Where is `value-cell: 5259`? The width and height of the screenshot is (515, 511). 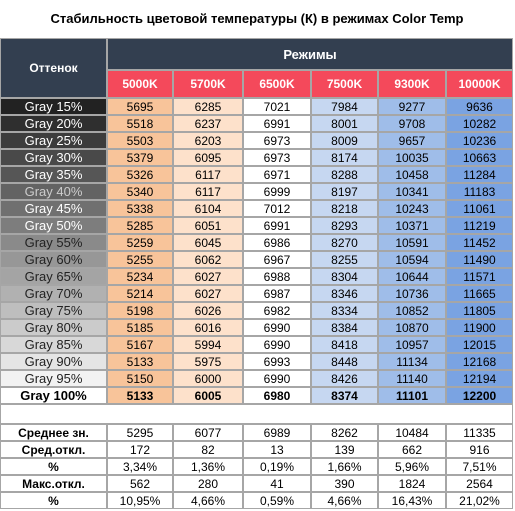
value-cell: 5259 is located at coordinates (140, 242).